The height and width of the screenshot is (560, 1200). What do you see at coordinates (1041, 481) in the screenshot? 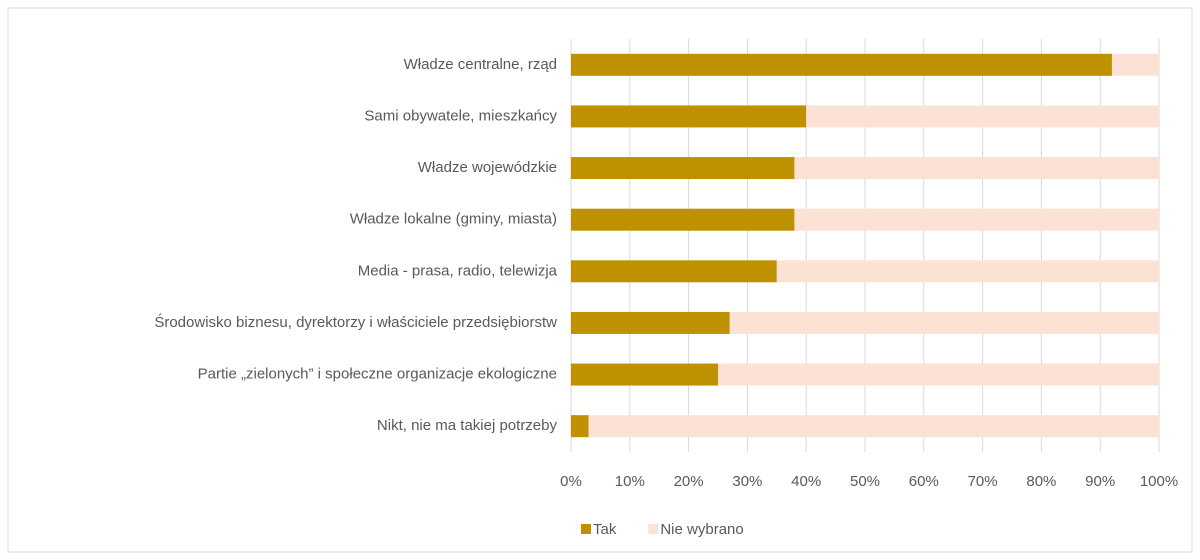
I see `x-tick-label: 80%` at bounding box center [1041, 481].